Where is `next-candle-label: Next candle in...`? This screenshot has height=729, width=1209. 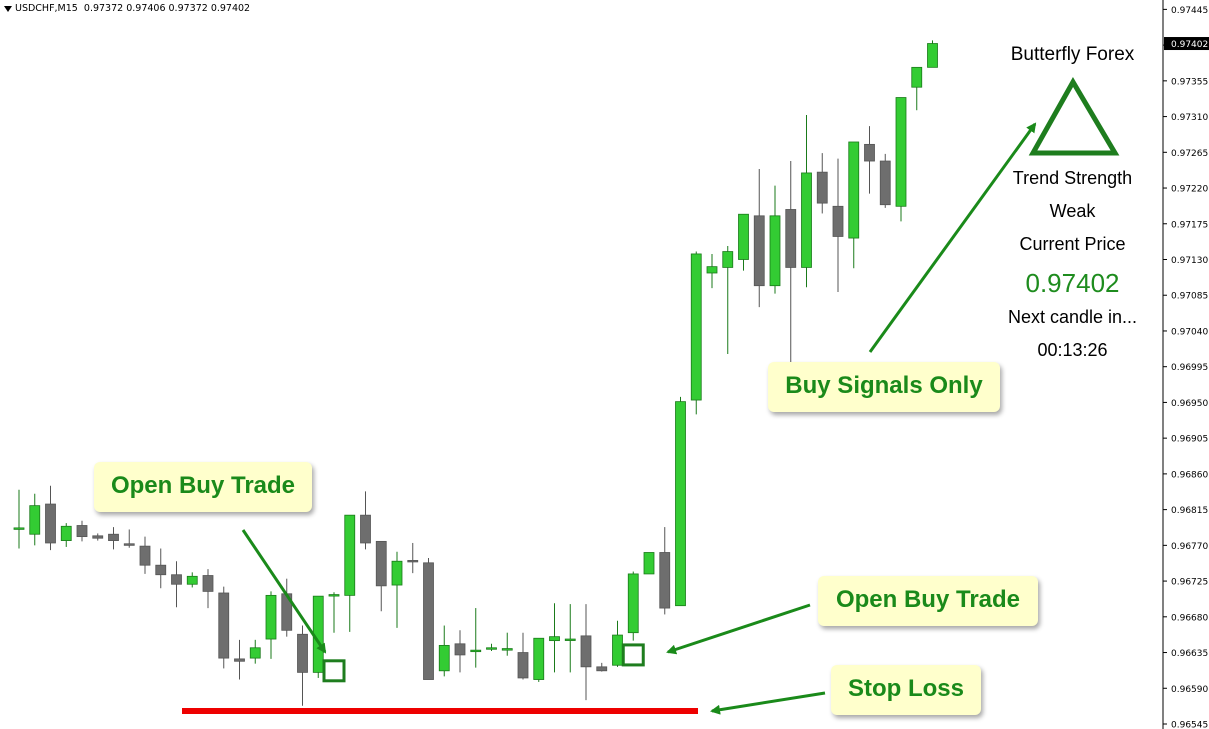 next-candle-label: Next candle in... is located at coordinates (1072, 317).